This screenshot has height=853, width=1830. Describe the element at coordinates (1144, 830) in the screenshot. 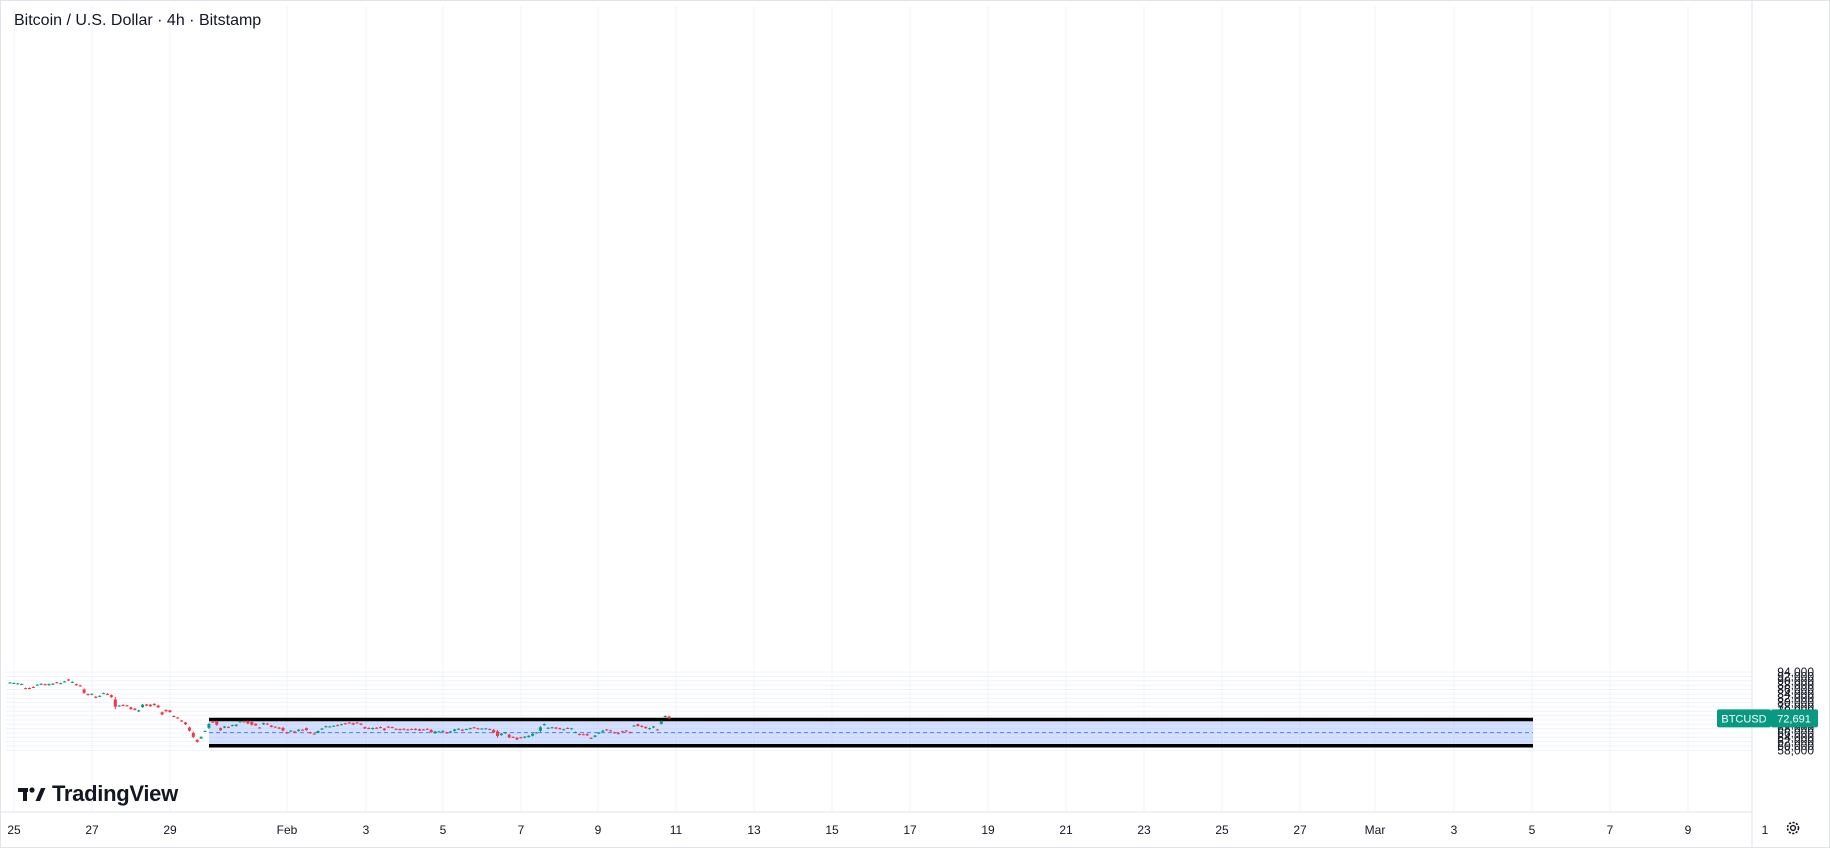

I see `x-tick-label: 23` at that location.